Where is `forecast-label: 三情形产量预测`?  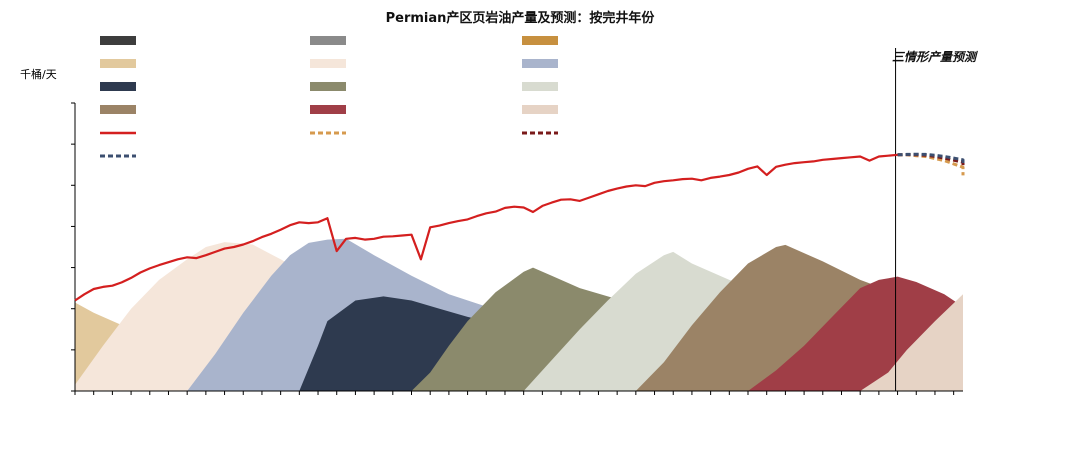 forecast-label: 三情形产量预测 is located at coordinates (935, 57).